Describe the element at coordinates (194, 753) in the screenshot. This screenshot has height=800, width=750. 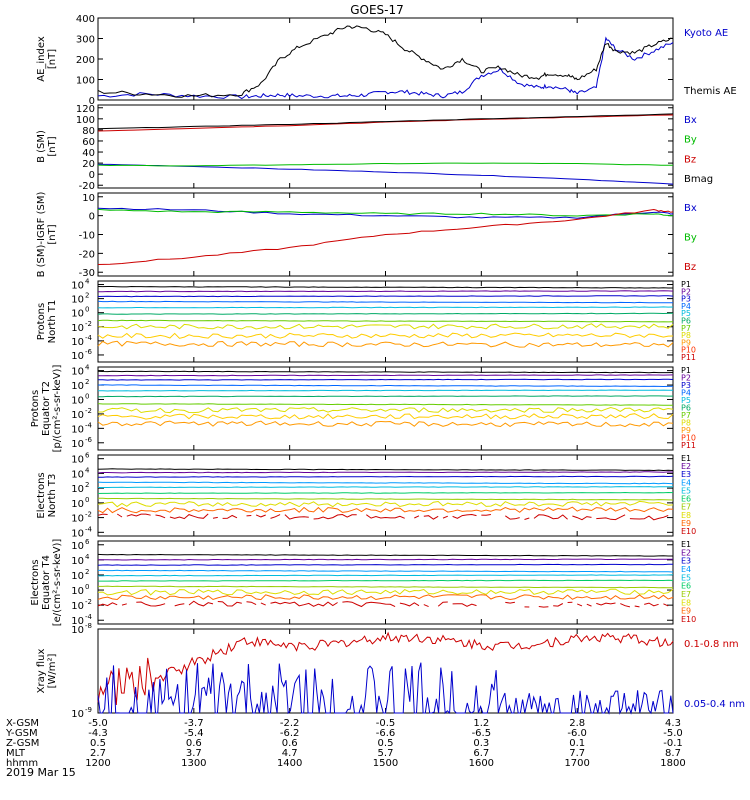
I see `axis-row-value: 3.7` at that location.